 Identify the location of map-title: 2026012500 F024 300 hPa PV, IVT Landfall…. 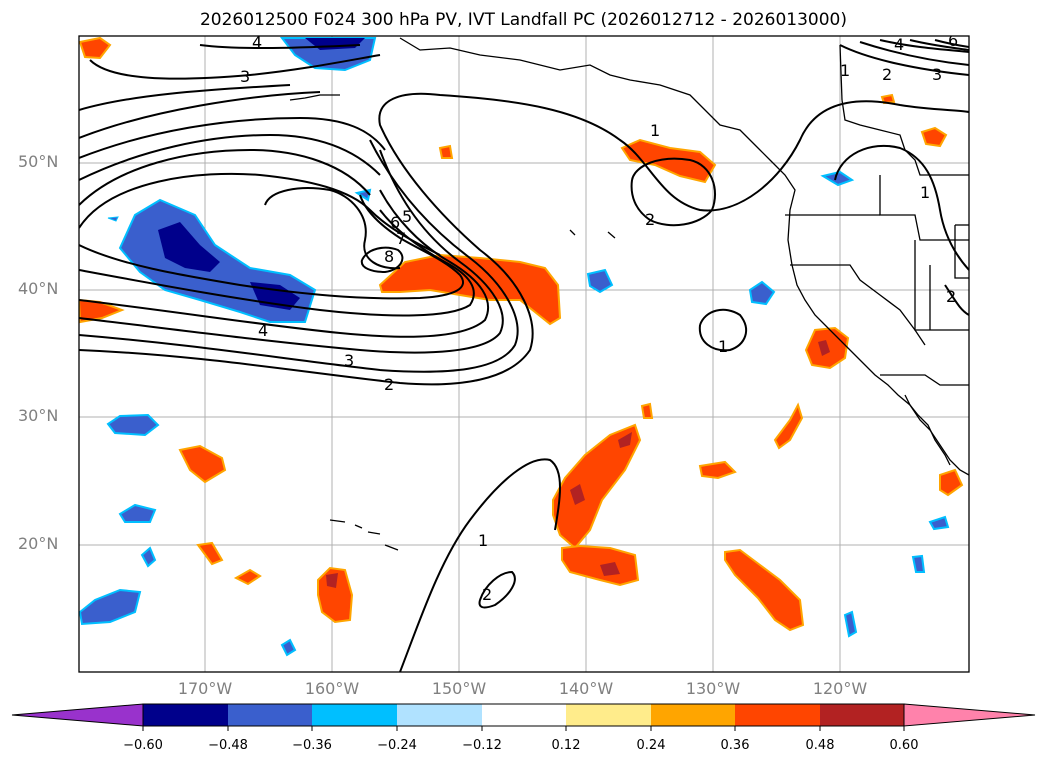
(523, 20).